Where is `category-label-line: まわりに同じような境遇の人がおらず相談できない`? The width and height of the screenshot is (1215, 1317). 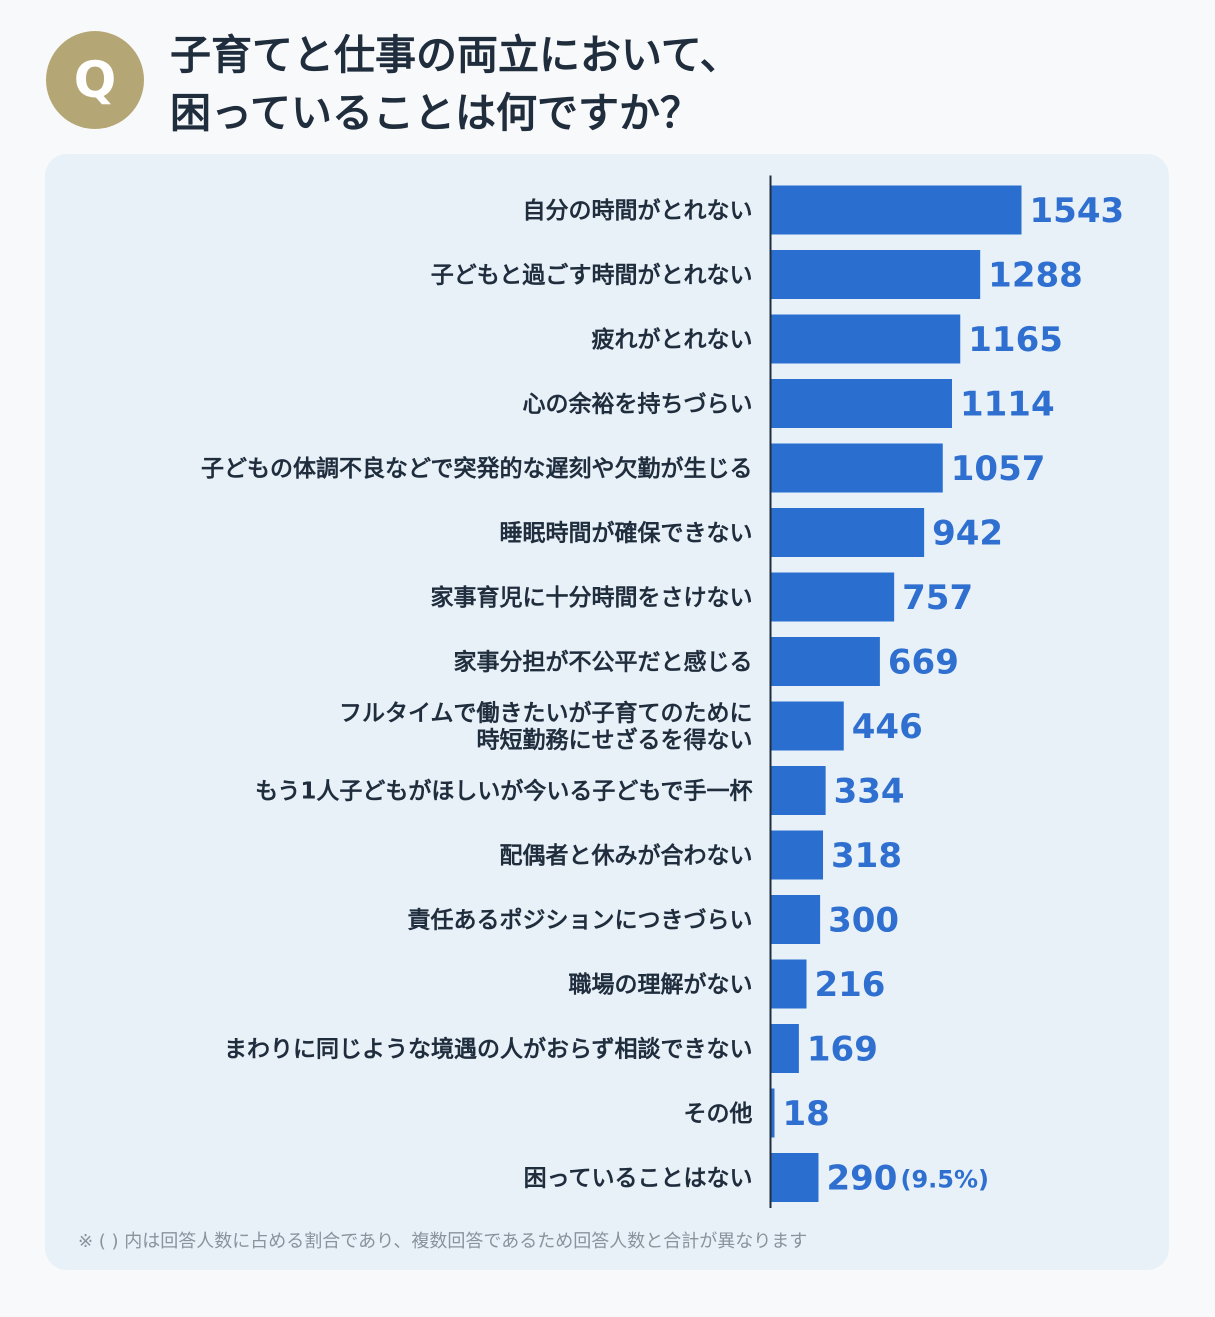
category-label-line: まわりに同じような境遇の人がおらず相談できない is located at coordinates (488, 1049).